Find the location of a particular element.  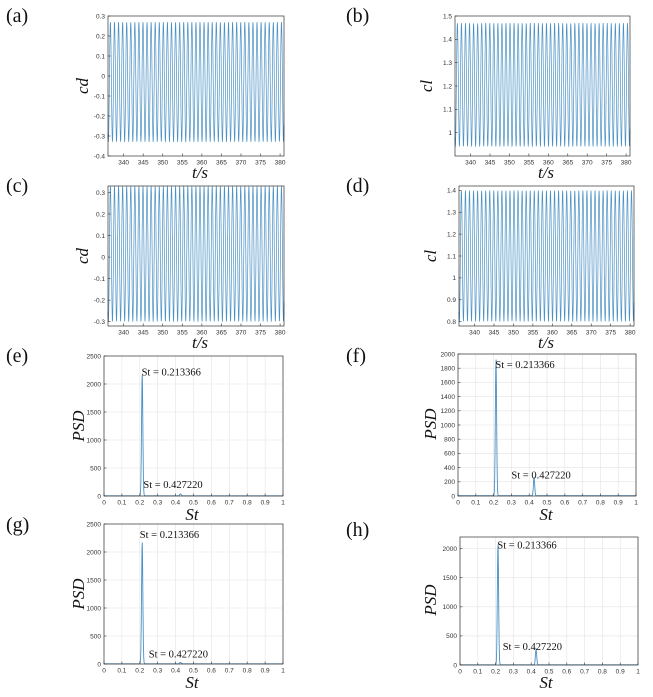

series-line is located at coordinates (196, 254).